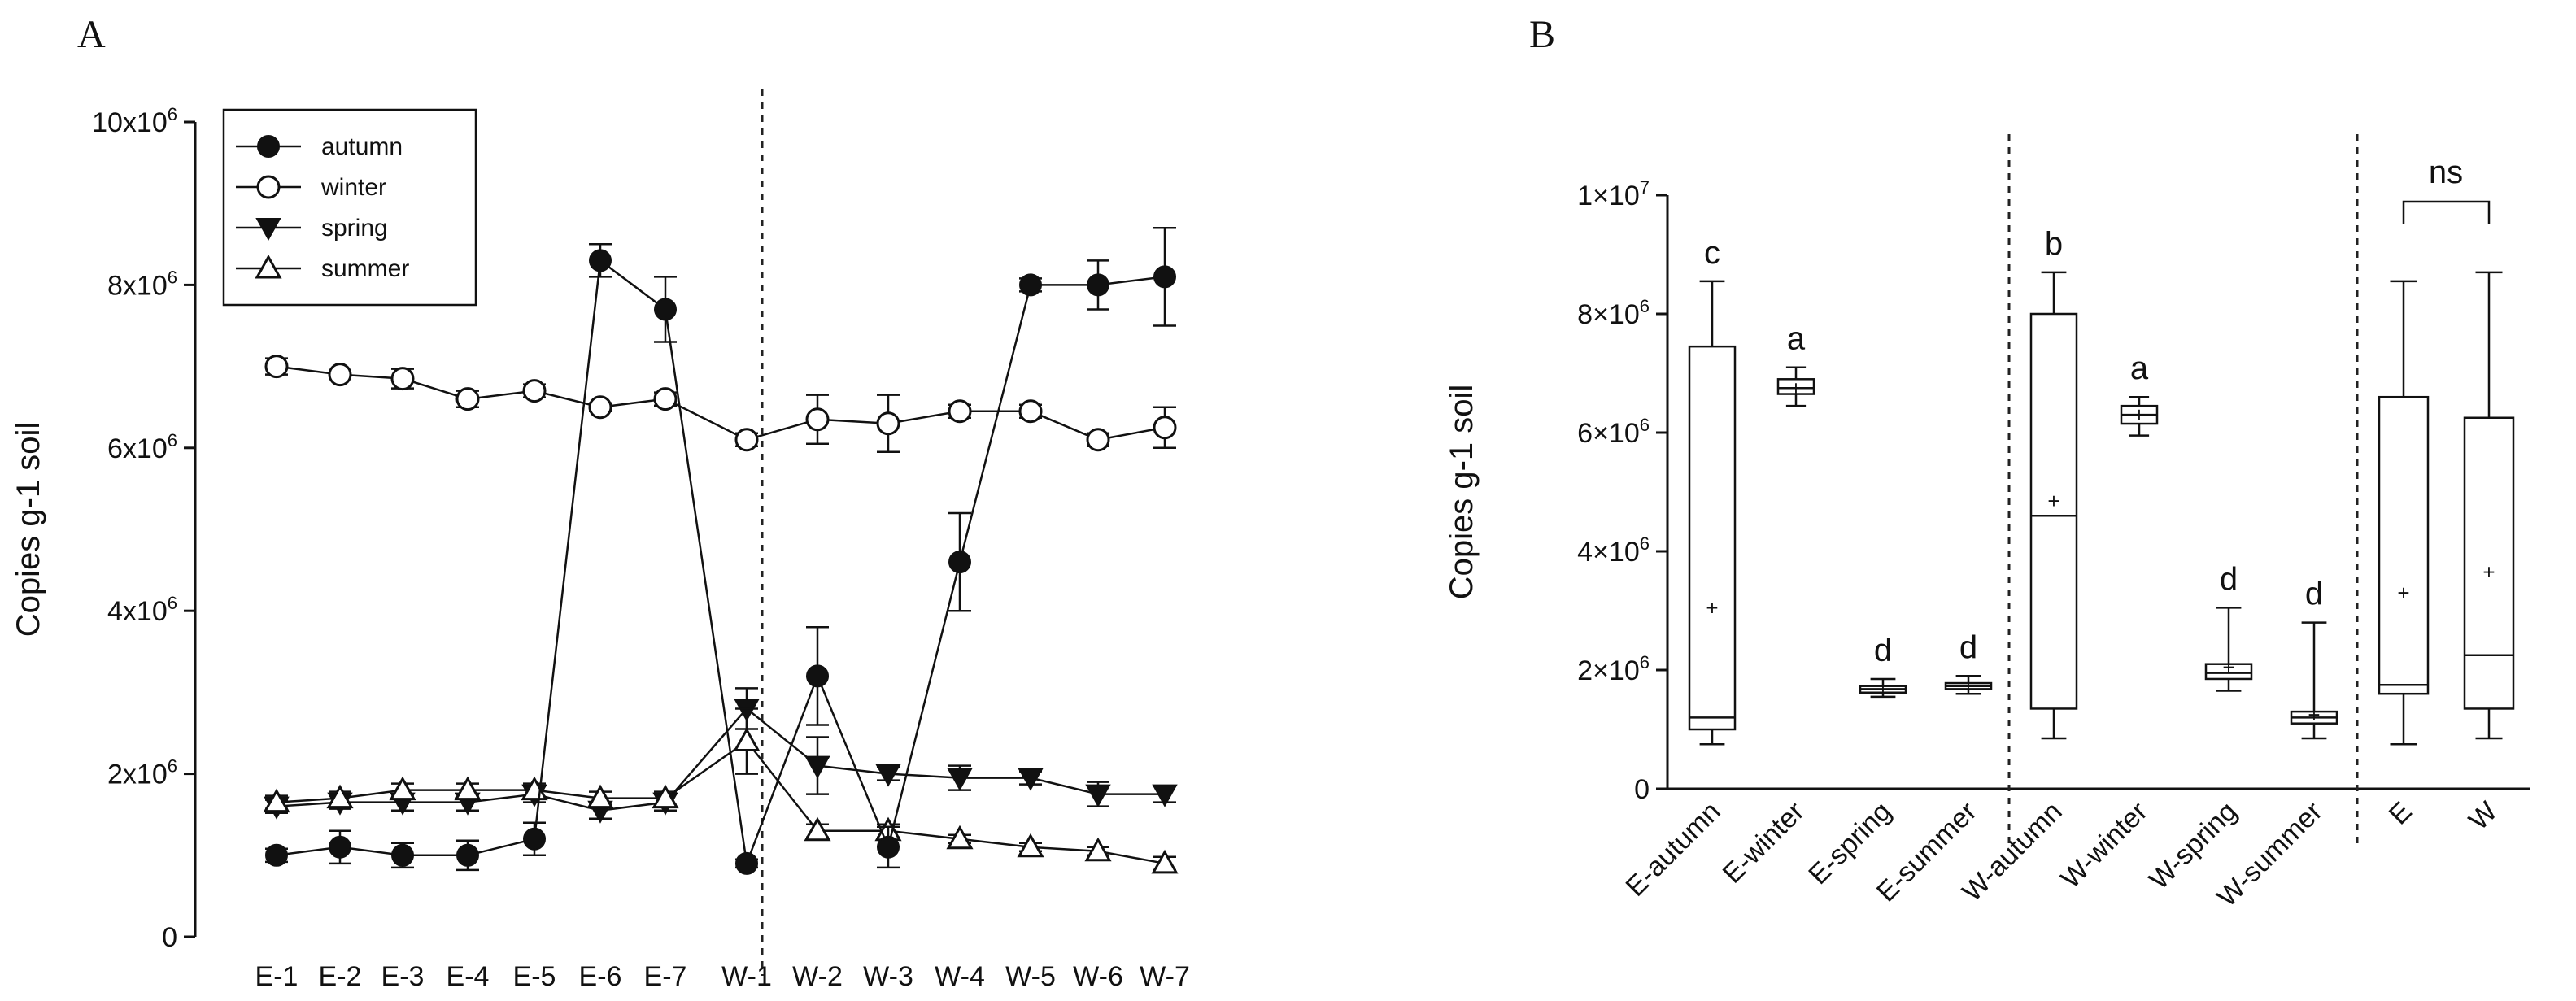  What do you see at coordinates (2104, 845) in the screenshot?
I see `x-tick-label-b: W-winter` at bounding box center [2104, 845].